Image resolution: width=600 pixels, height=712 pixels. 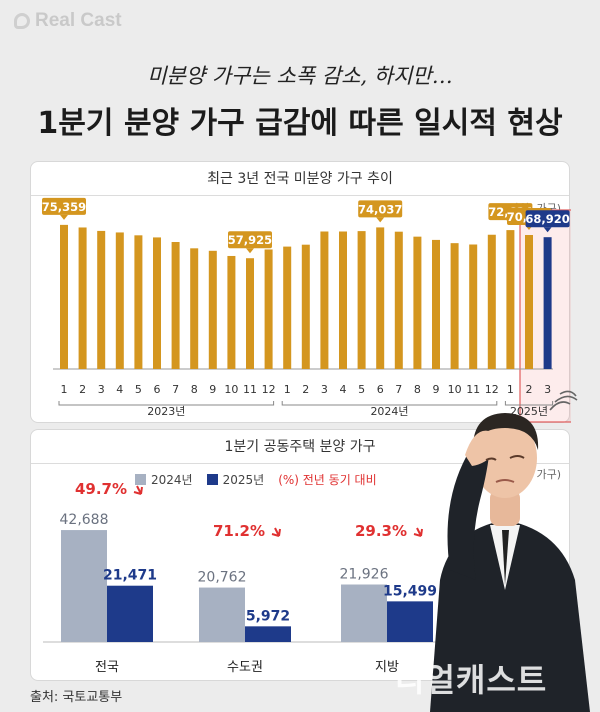 I want to click on data-label-group: 57,925, so click(x=250, y=242).